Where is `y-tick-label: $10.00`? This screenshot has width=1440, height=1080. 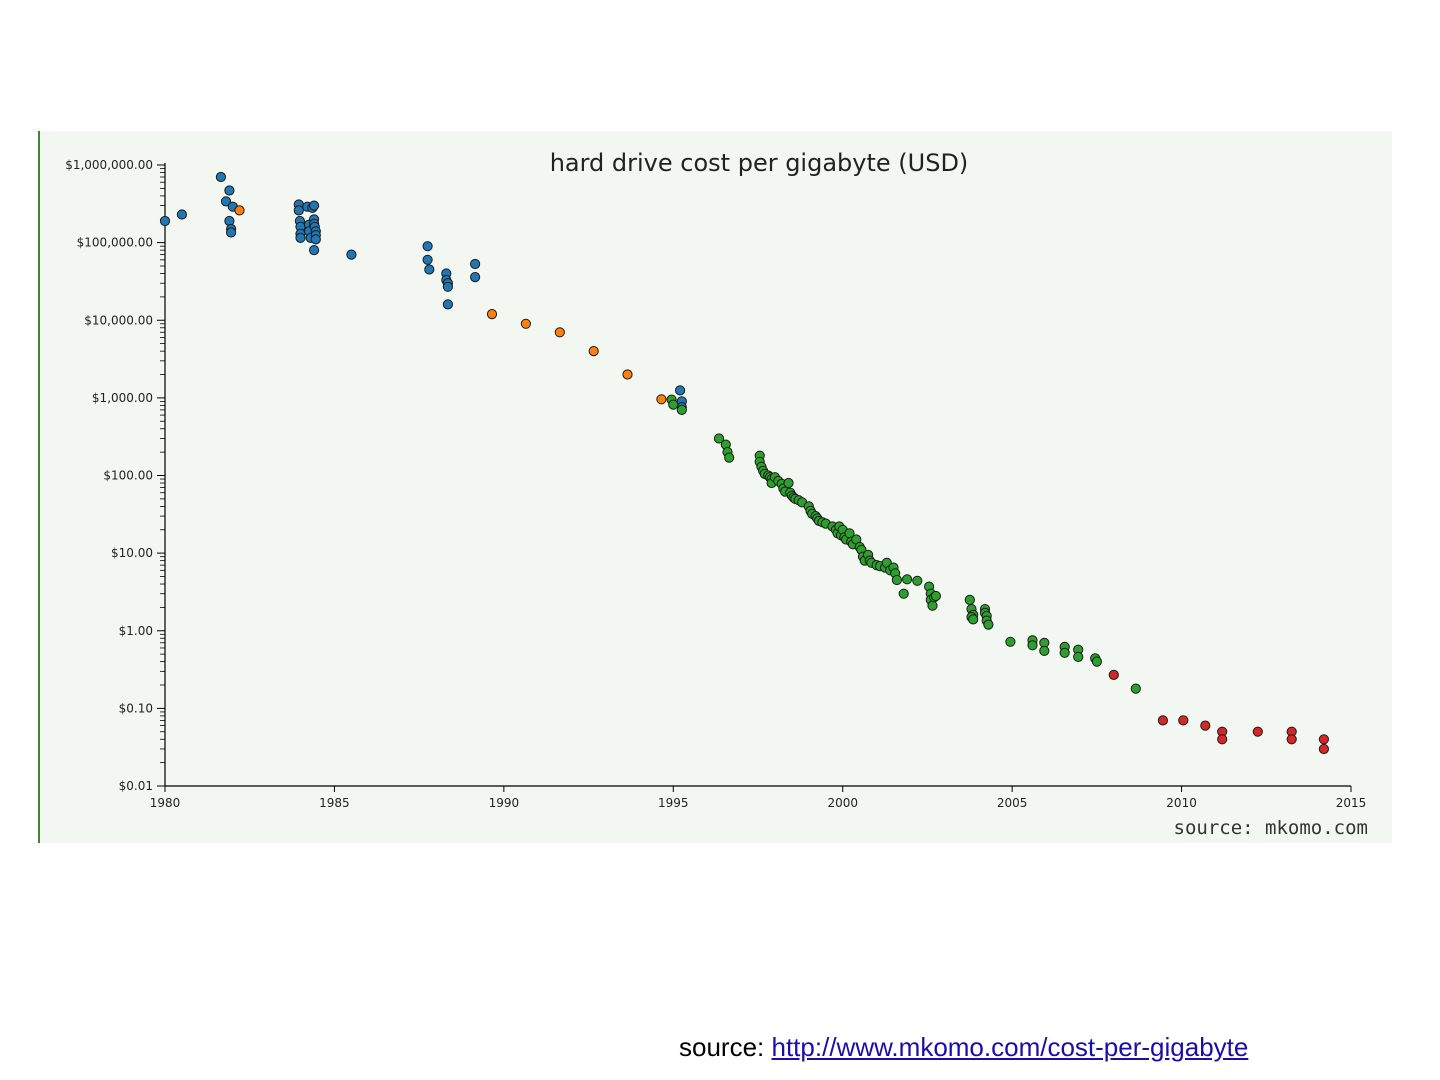 y-tick-label: $10.00 is located at coordinates (132, 553).